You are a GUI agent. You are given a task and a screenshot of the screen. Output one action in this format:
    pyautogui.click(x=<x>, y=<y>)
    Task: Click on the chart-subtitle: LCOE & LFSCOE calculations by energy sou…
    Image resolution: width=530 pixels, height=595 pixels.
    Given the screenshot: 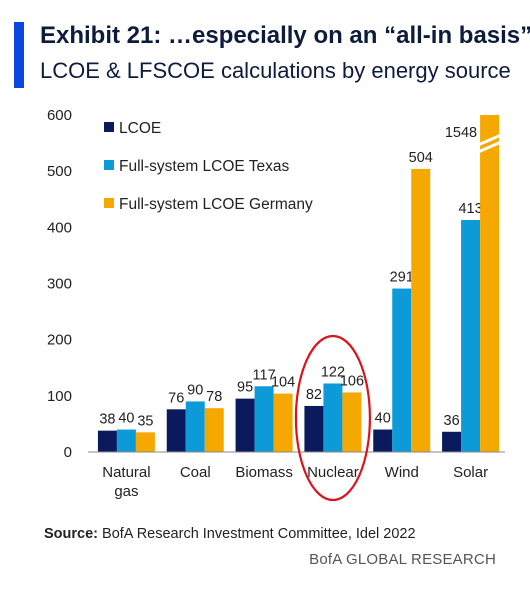 What is the action you would take?
    pyautogui.click(x=275, y=70)
    